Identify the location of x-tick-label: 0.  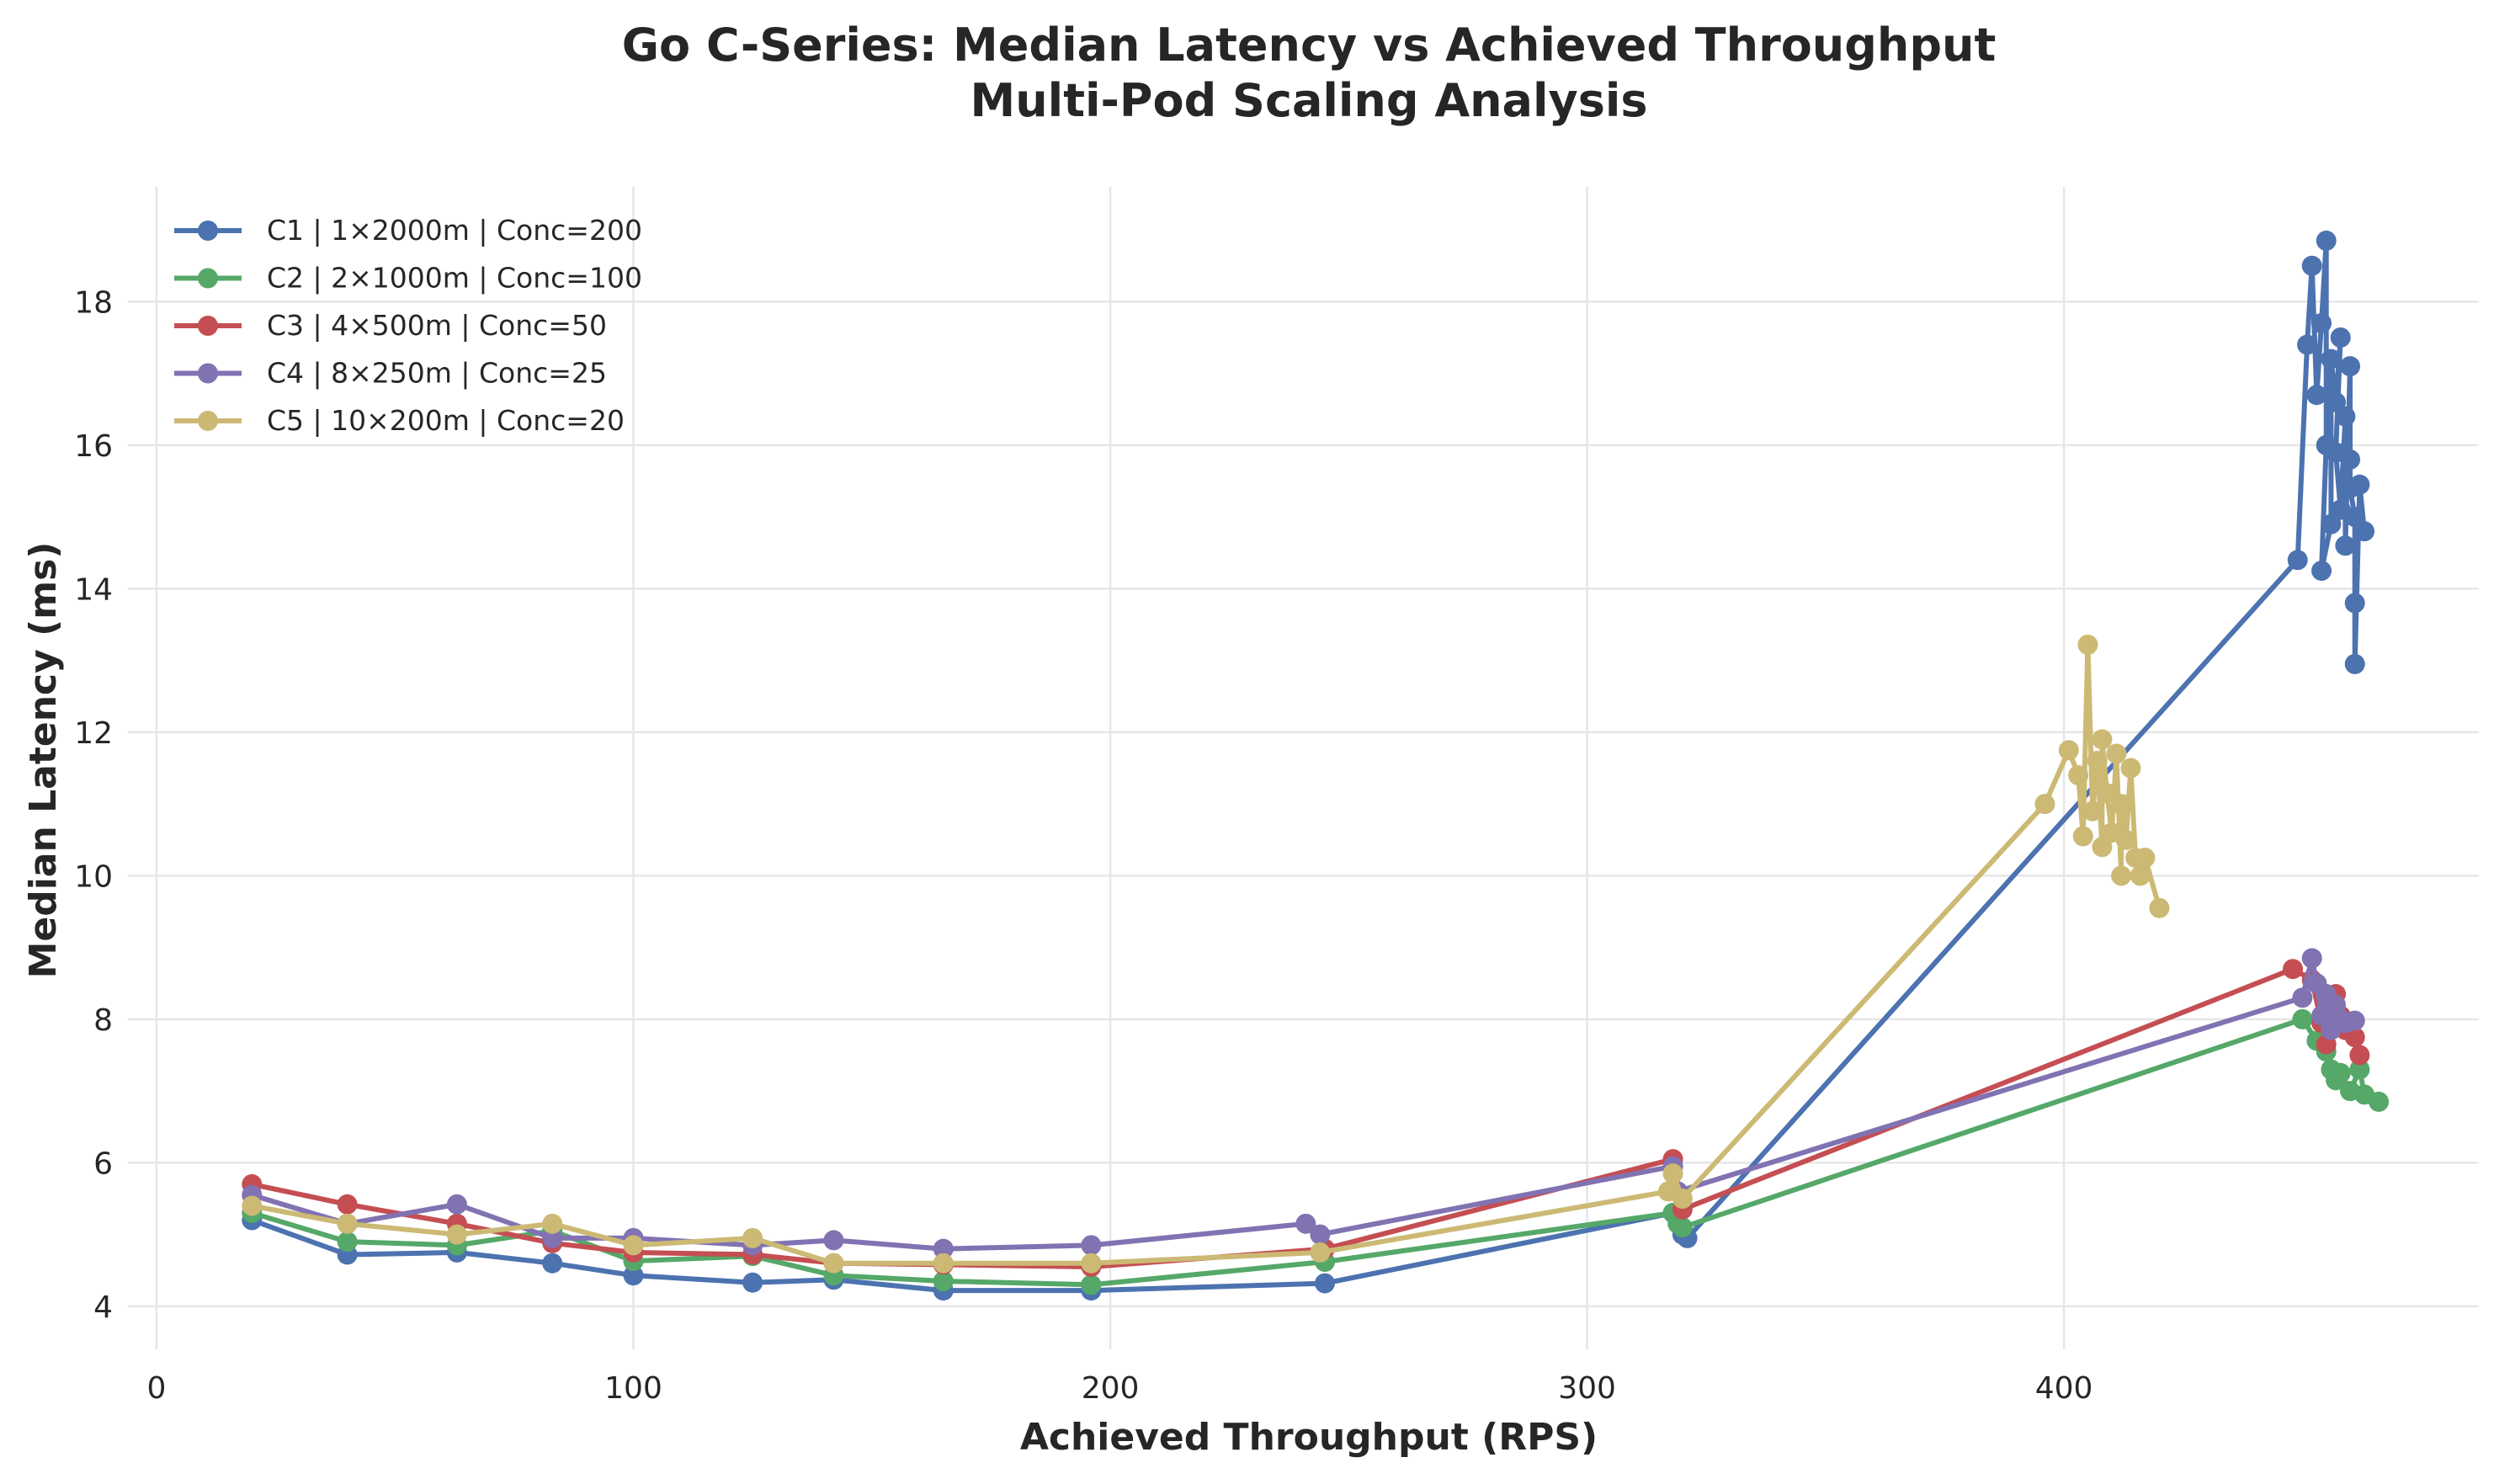
(157, 1388).